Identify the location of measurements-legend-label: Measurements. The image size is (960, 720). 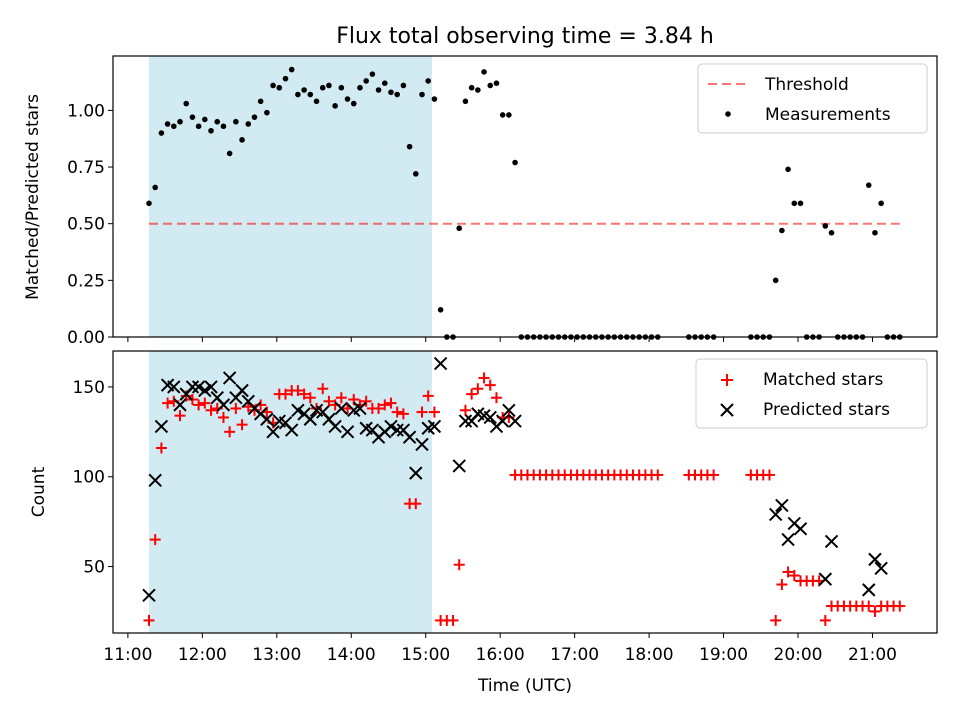
(828, 115).